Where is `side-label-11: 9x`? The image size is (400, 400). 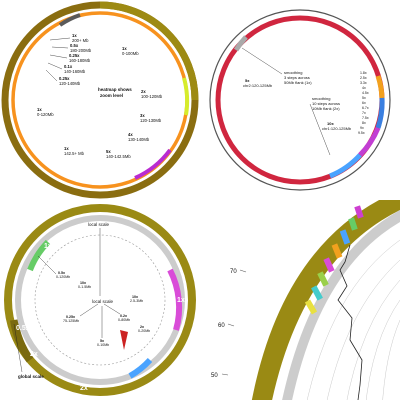 side-label-11: 9x is located at coordinates (362, 128).